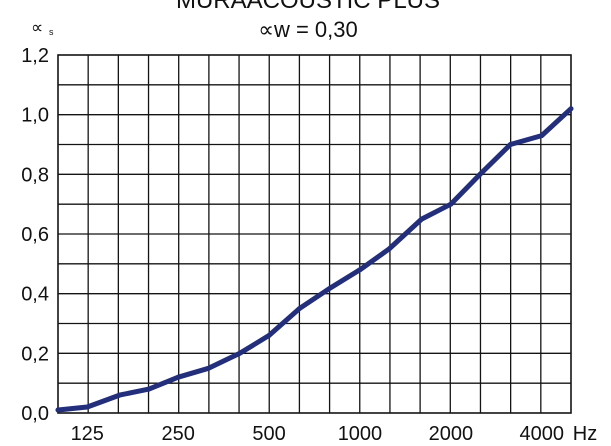  What do you see at coordinates (177, 434) in the screenshot?
I see `x-tick-label: 250` at bounding box center [177, 434].